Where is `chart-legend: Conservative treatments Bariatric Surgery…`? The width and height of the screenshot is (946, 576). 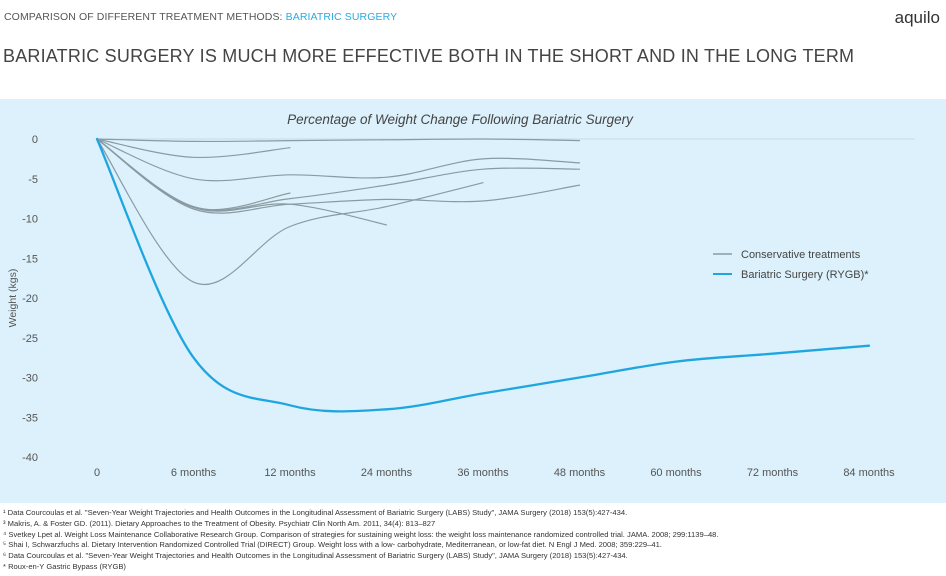
chart-legend: Conservative treatments Bariatric Surgery… is located at coordinates (791, 265).